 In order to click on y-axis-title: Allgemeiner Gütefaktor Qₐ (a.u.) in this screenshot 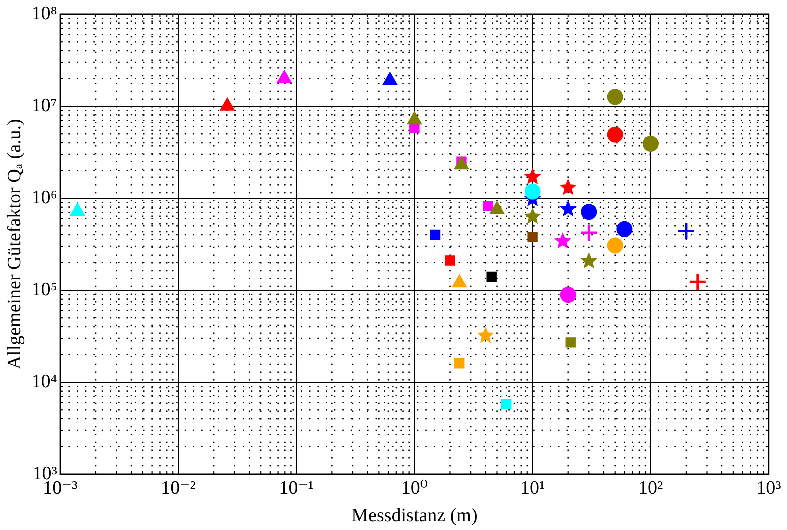, I will do `click(15, 244)`.